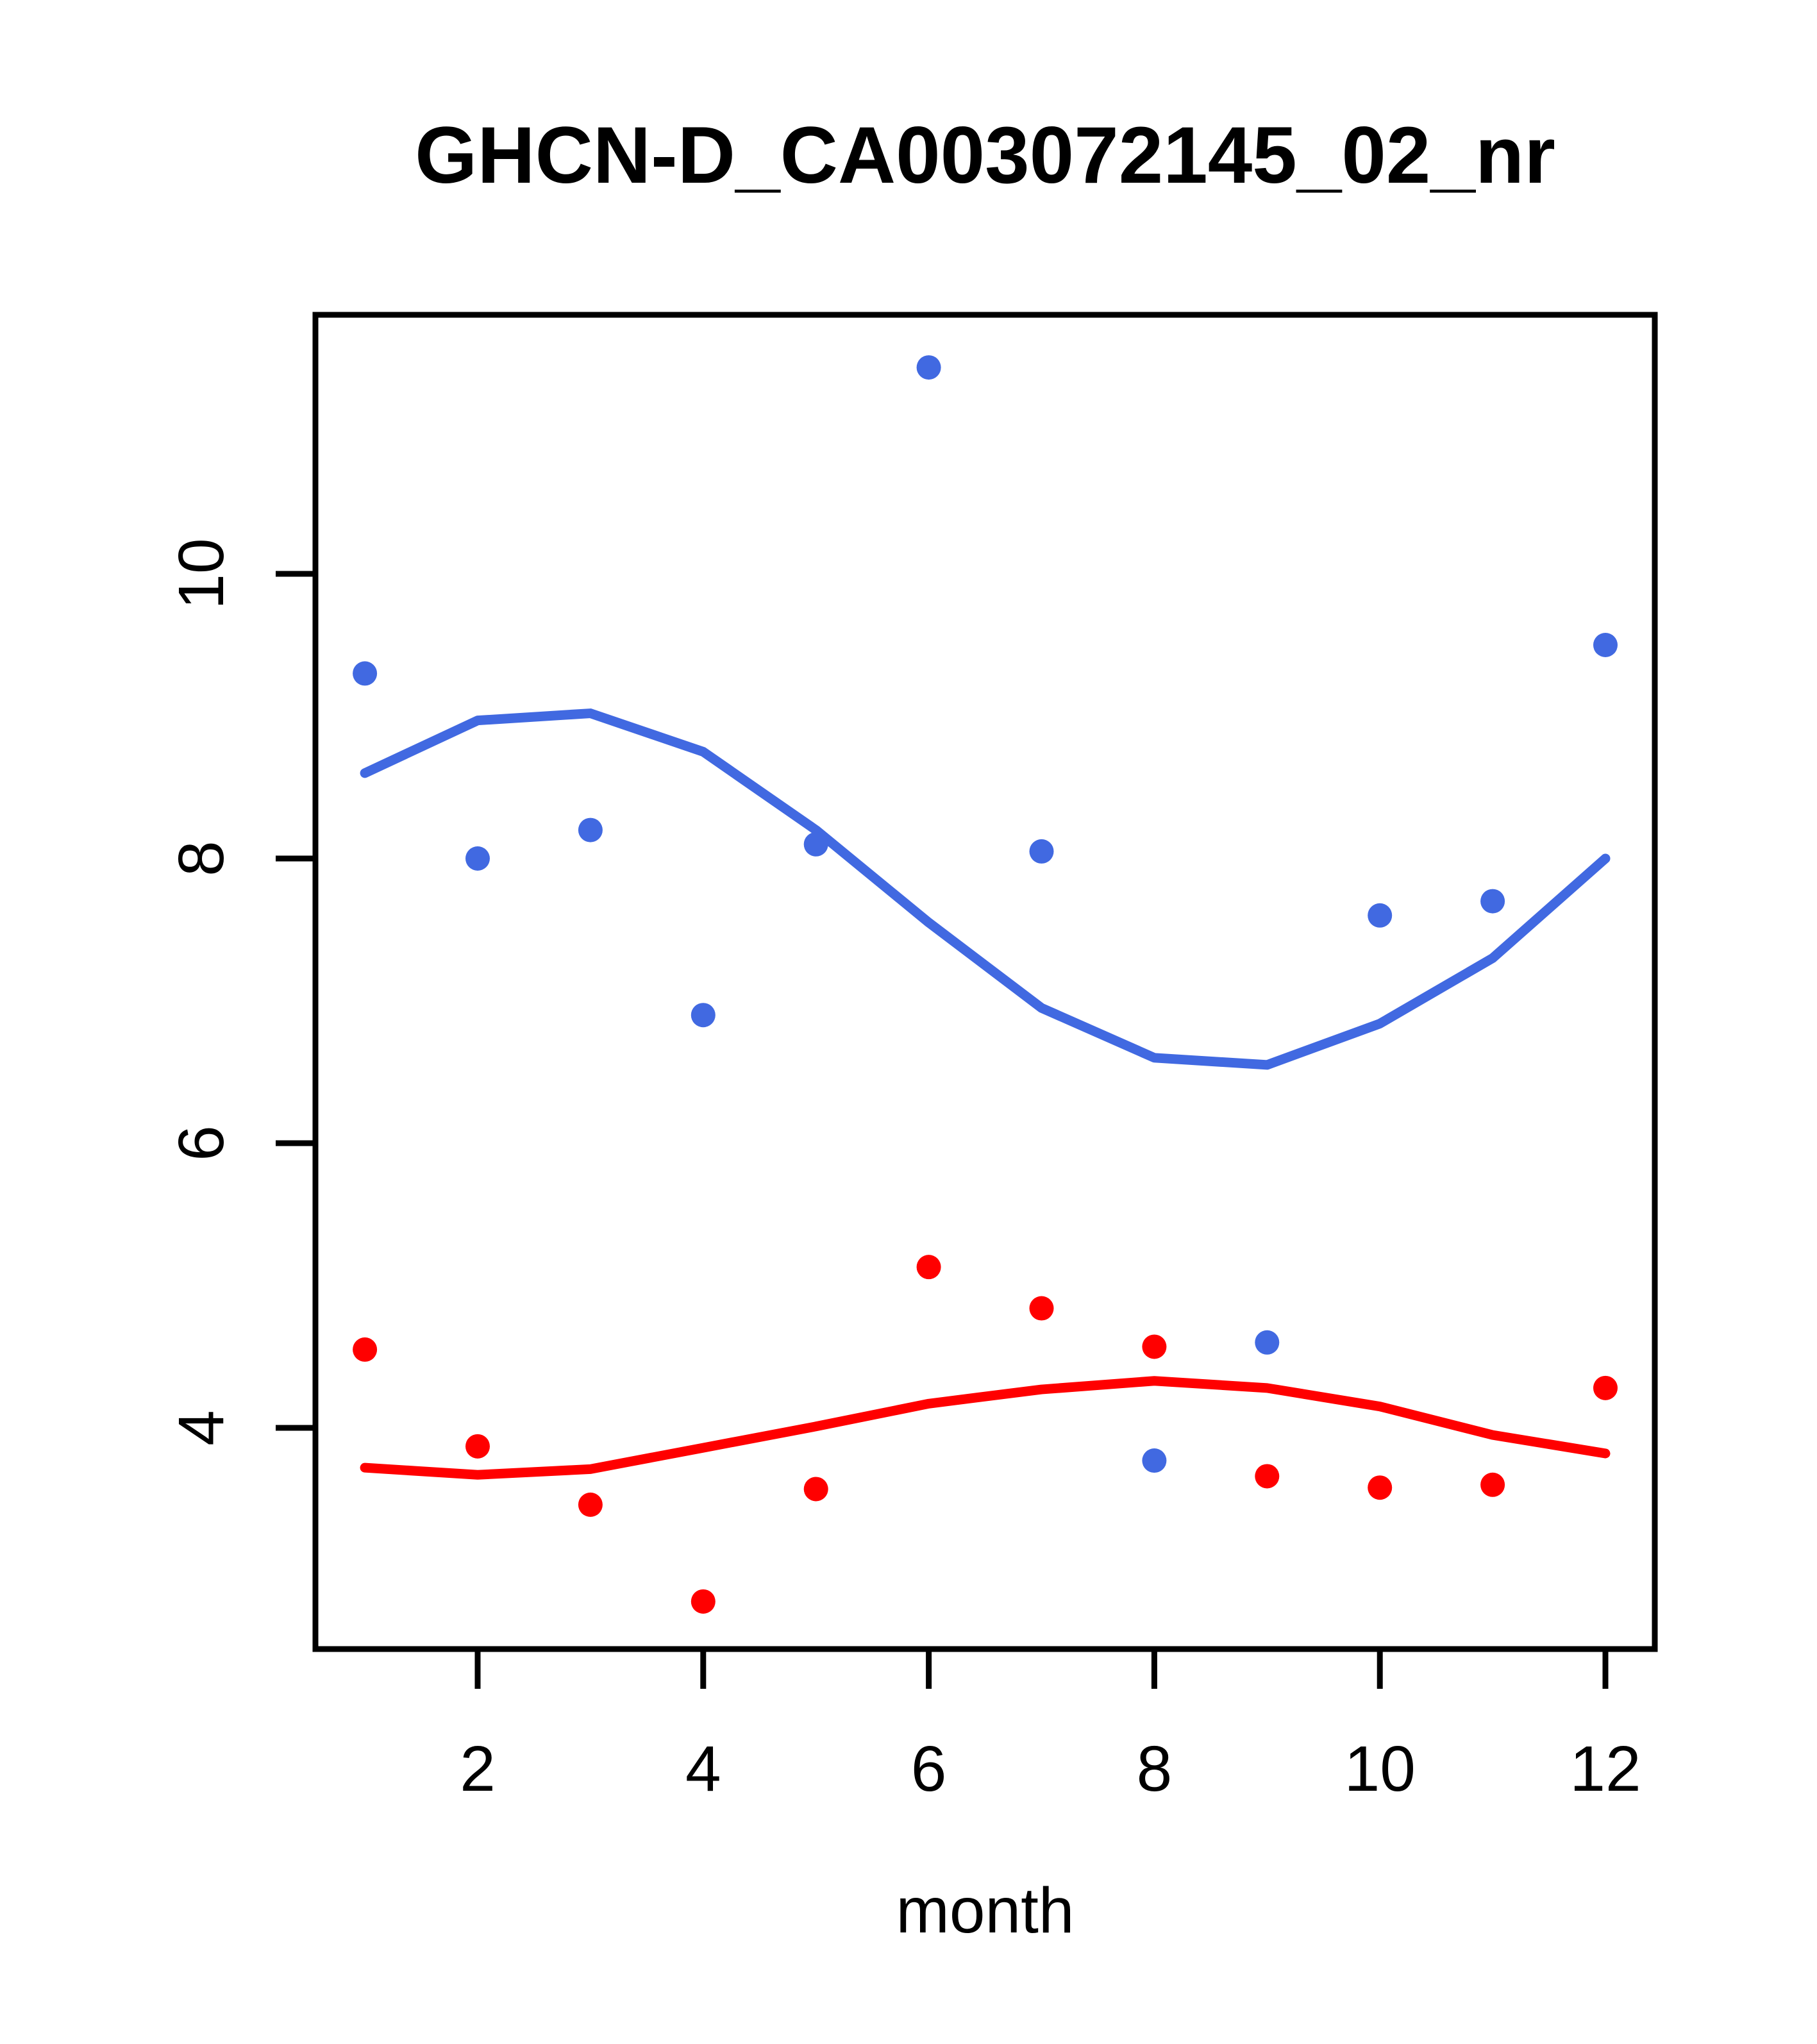 This screenshot has width=1817, height=2044. I want to click on x-axis-tick-label: 10, so click(1380, 1769).